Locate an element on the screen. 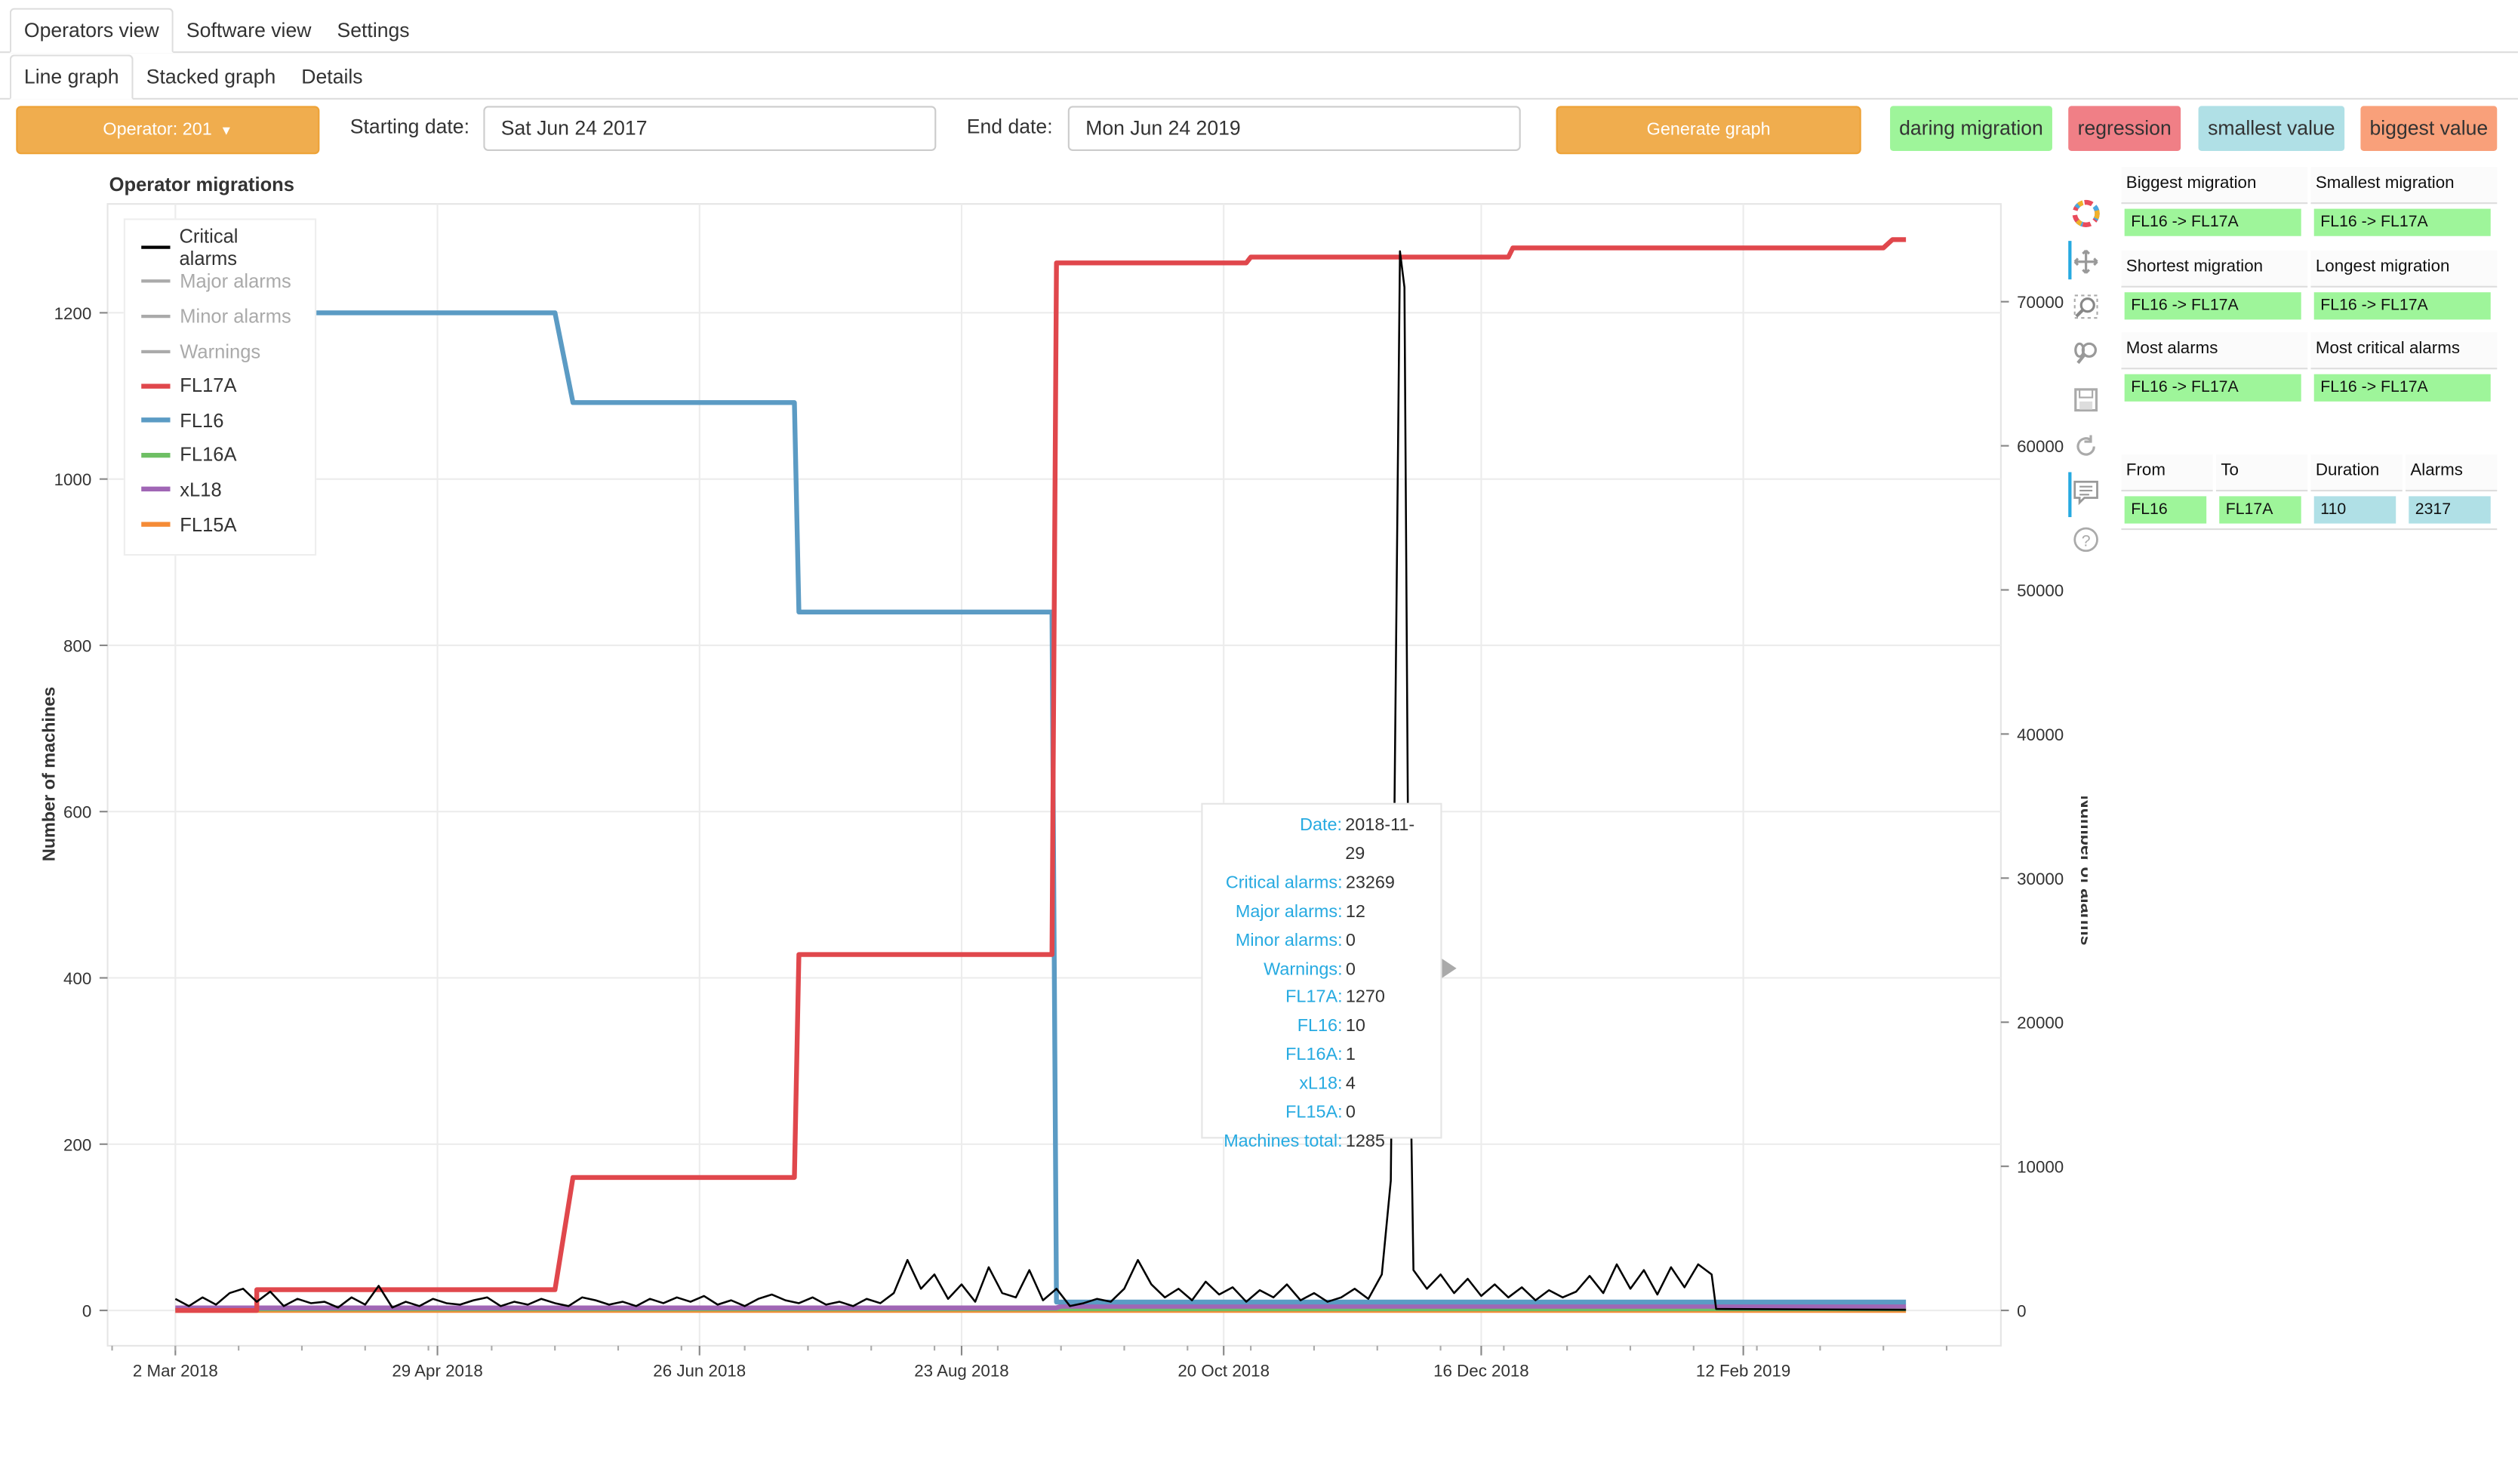 The width and height of the screenshot is (2518, 1484). x-tick-label: 16 Dec 2018 is located at coordinates (1481, 1370).